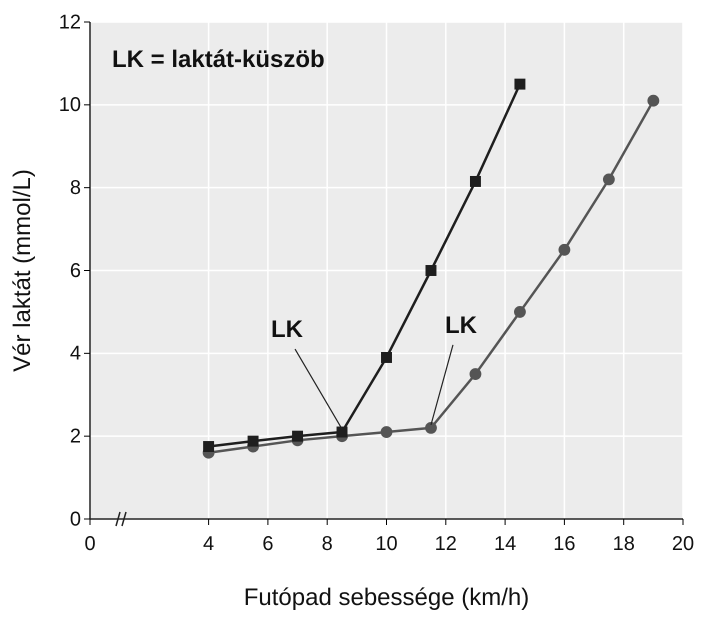 This screenshot has height=619, width=718. I want to click on x-tick-label: 8, so click(327, 544).